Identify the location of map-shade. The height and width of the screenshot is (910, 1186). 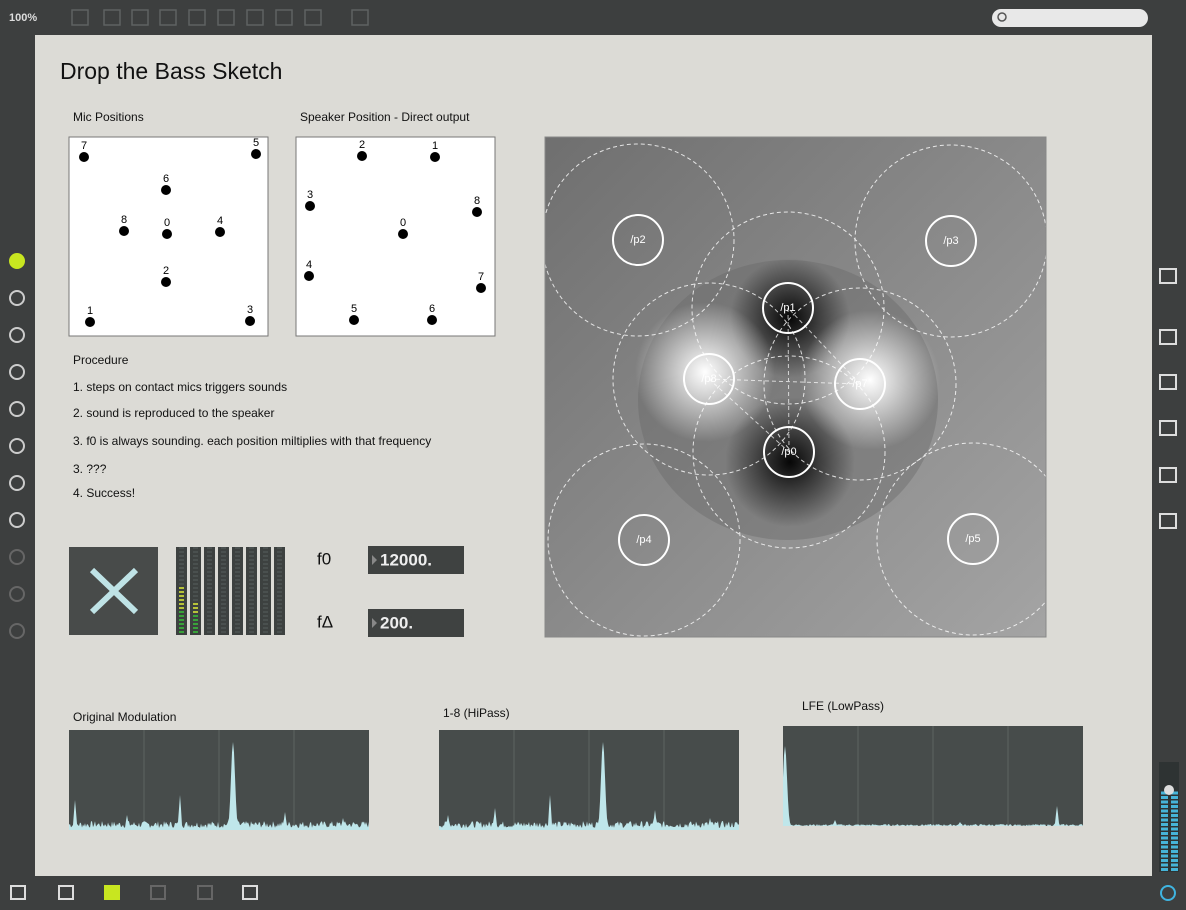
(705, 372).